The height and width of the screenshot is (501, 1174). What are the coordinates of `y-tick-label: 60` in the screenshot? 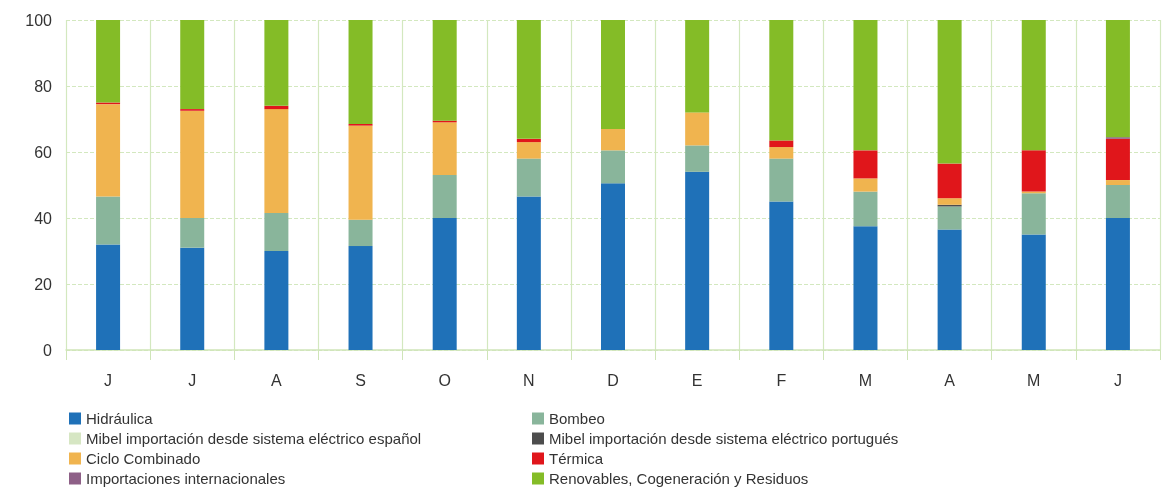 It's located at (43, 152).